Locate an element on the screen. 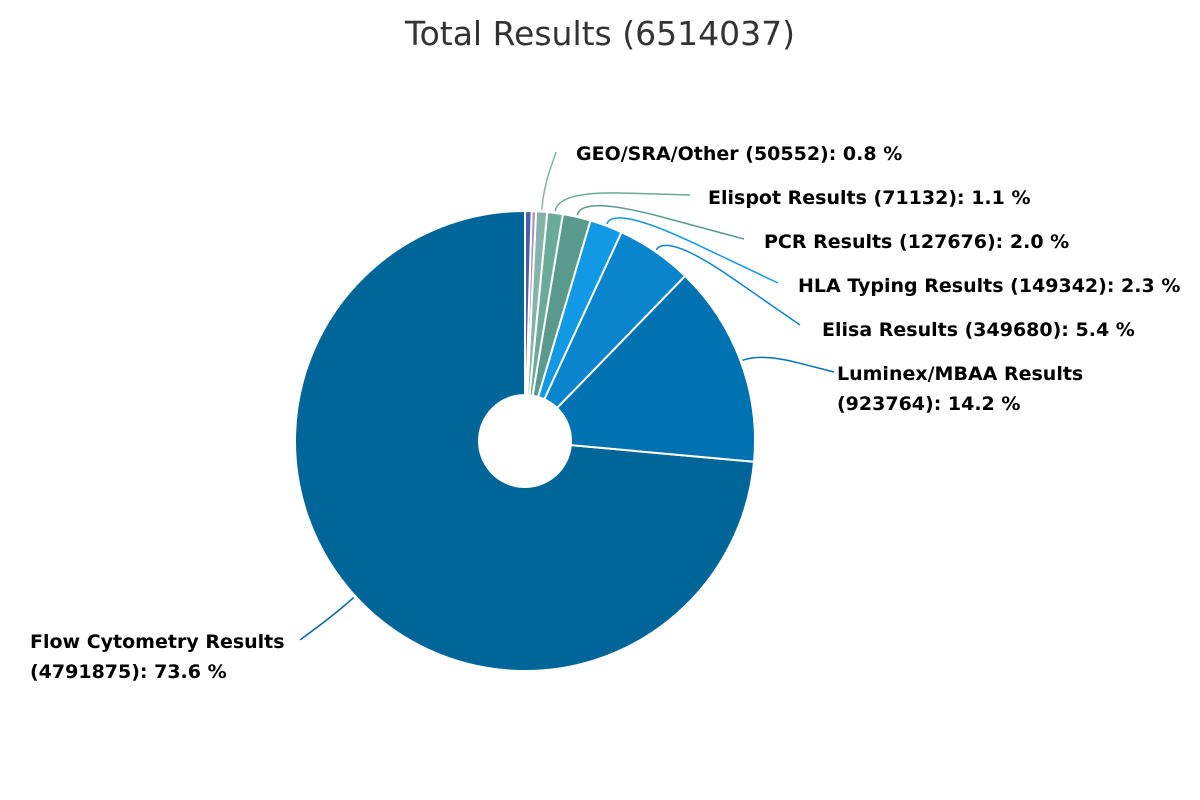  slice-label: PCR Results (127676): 2.0 % is located at coordinates (916, 242).